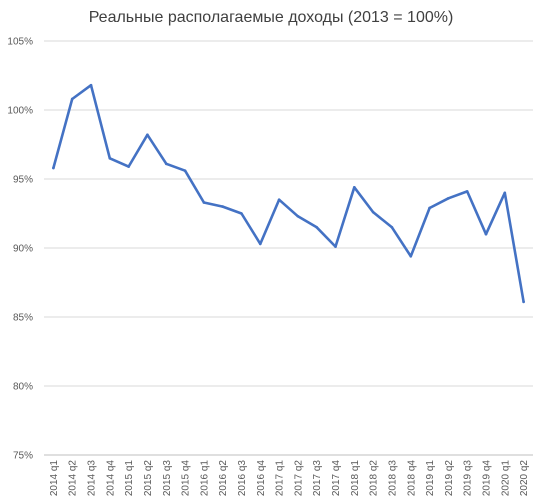  What do you see at coordinates (261, 478) in the screenshot?
I see `x-tick-label: 2016 q4` at bounding box center [261, 478].